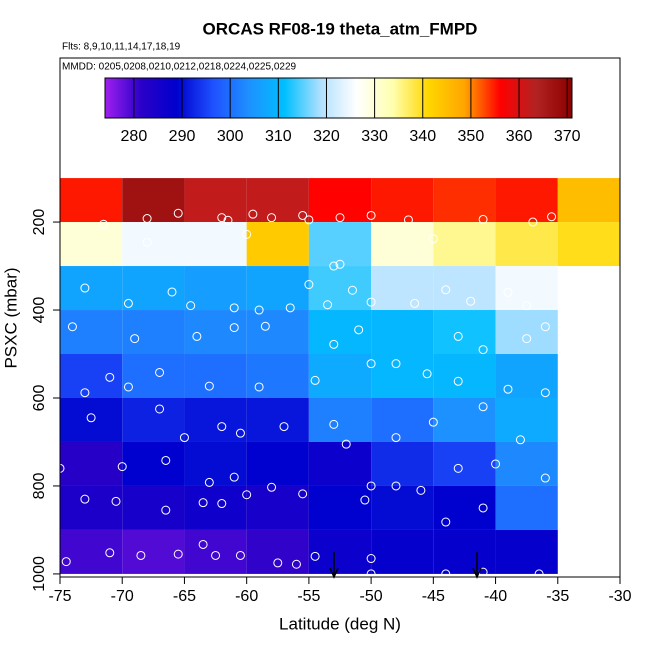  I want to click on y-axis-label: PSXC (mbar), so click(10, 317).